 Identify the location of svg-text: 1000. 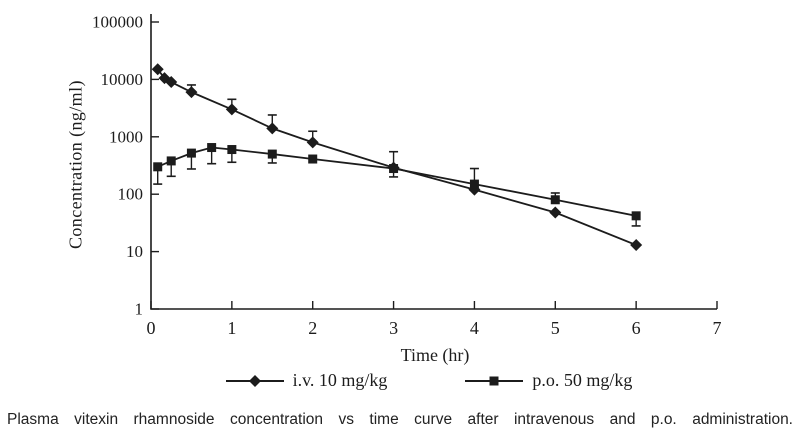
(126, 136).